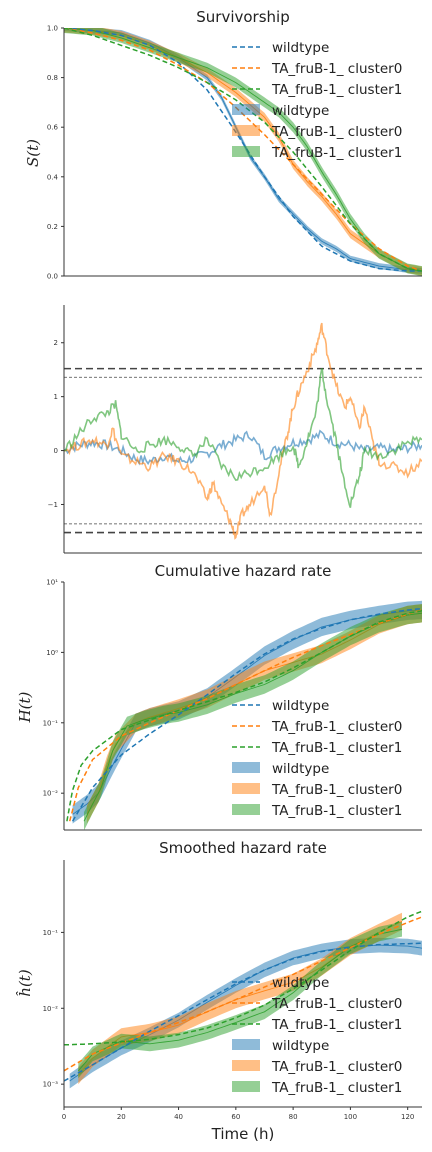  What do you see at coordinates (25, 707) in the screenshot?
I see `cumulative-hazard-ylabel: H(t)` at bounding box center [25, 707].